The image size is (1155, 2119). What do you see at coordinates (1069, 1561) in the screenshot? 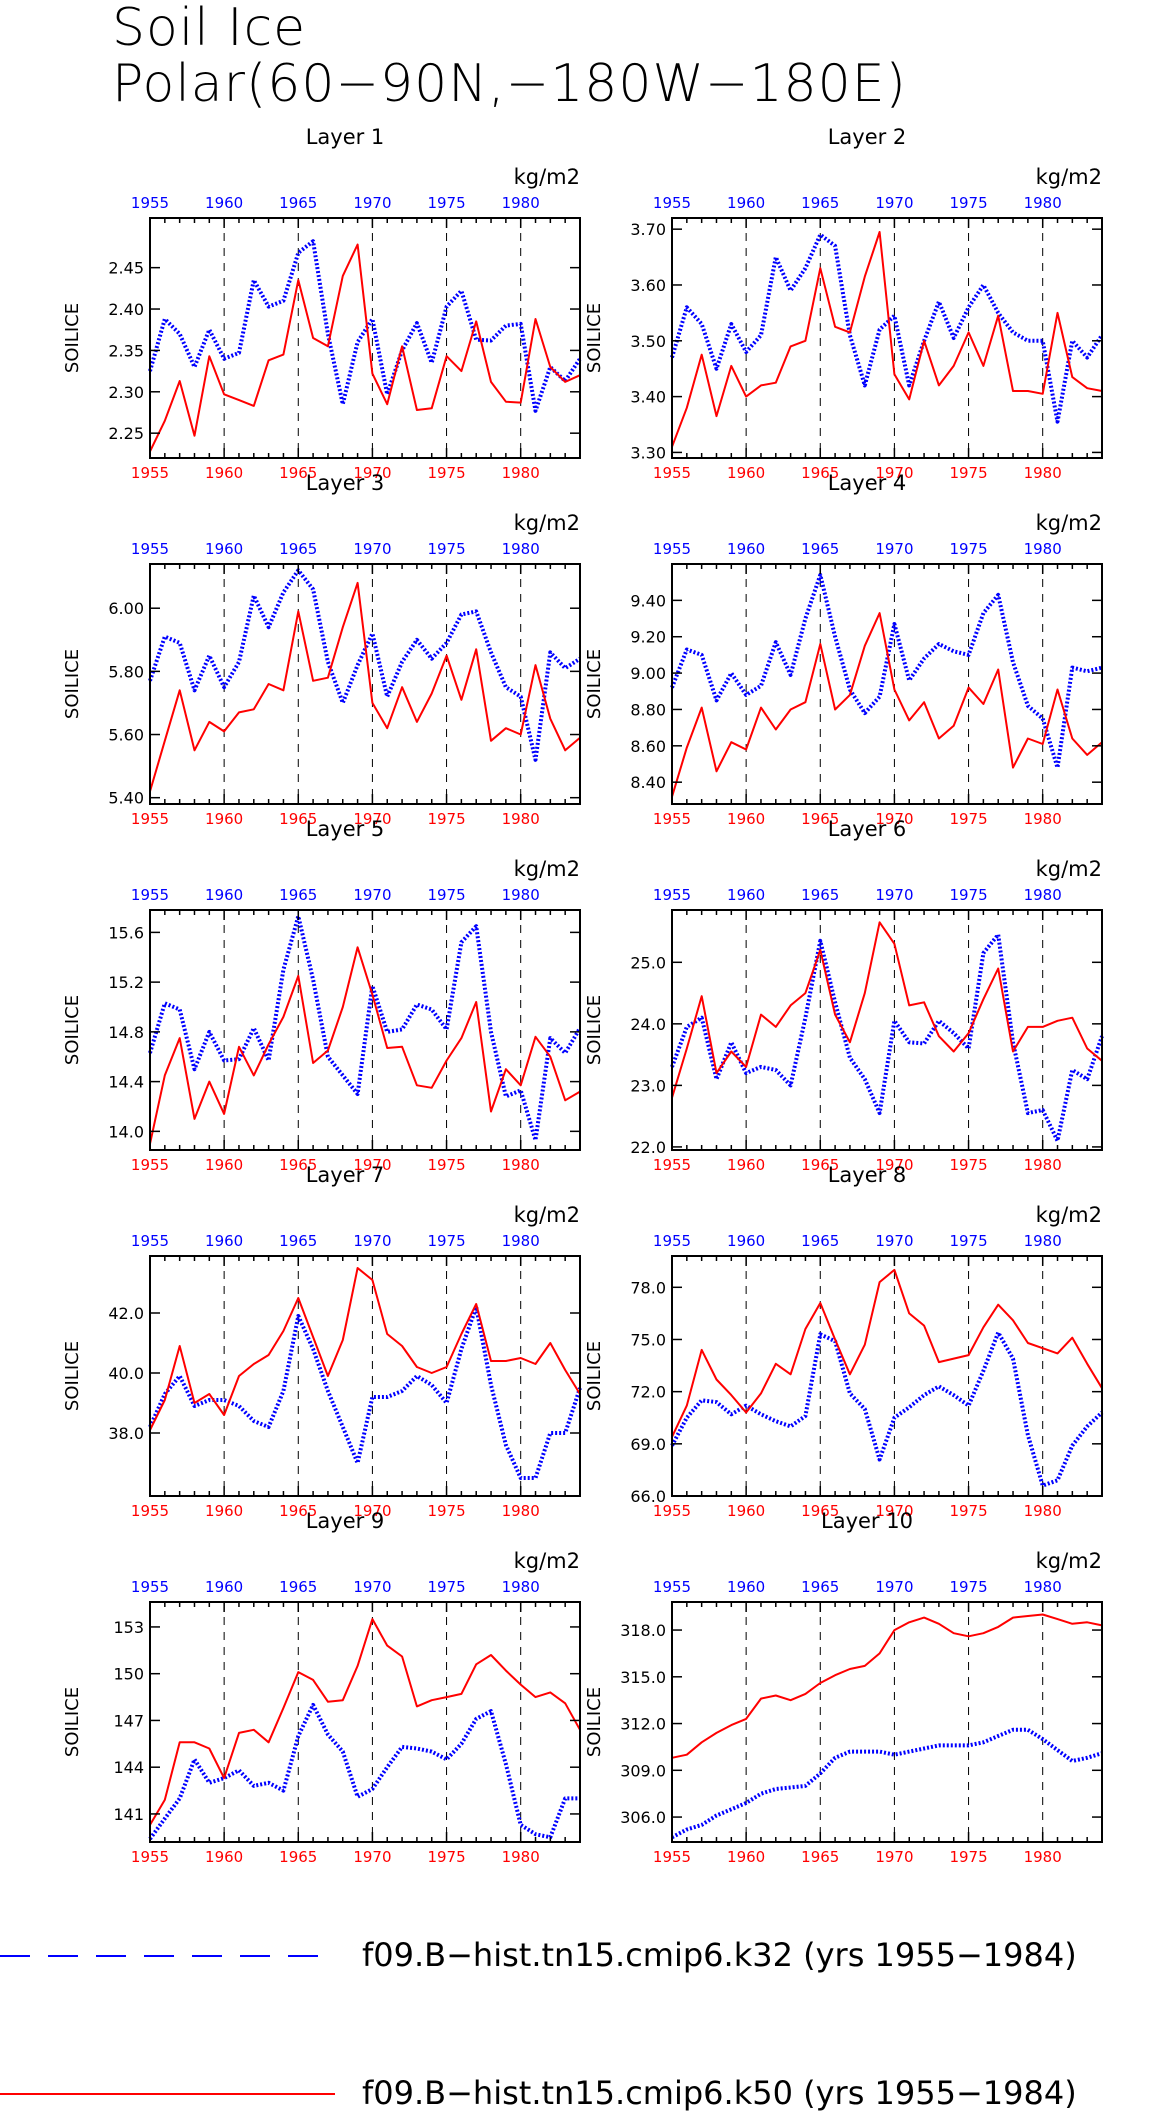
I see `panel-10-units: kg/m2` at bounding box center [1069, 1561].